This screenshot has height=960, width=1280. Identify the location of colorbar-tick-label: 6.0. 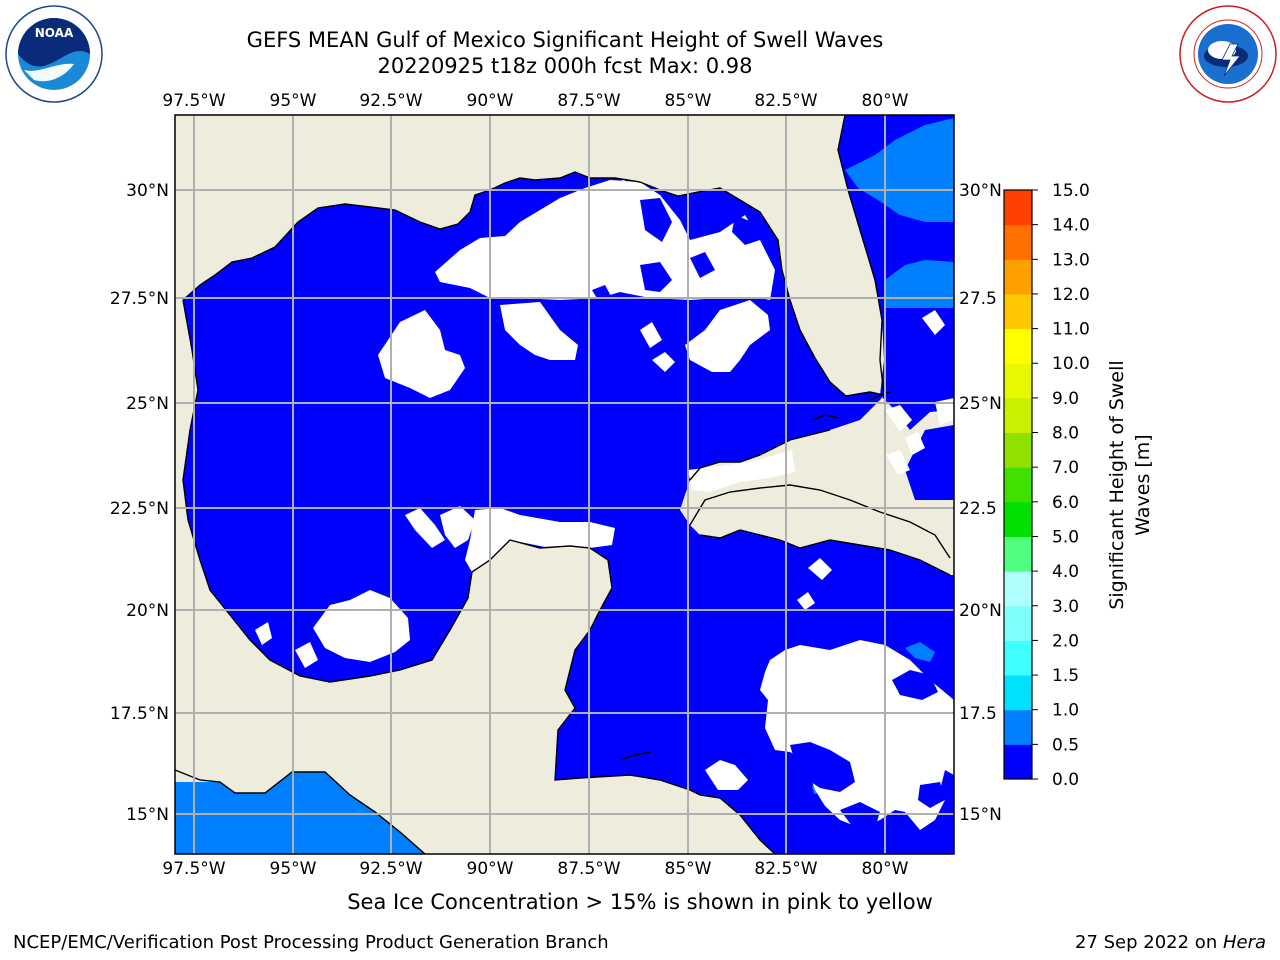
(1065, 503).